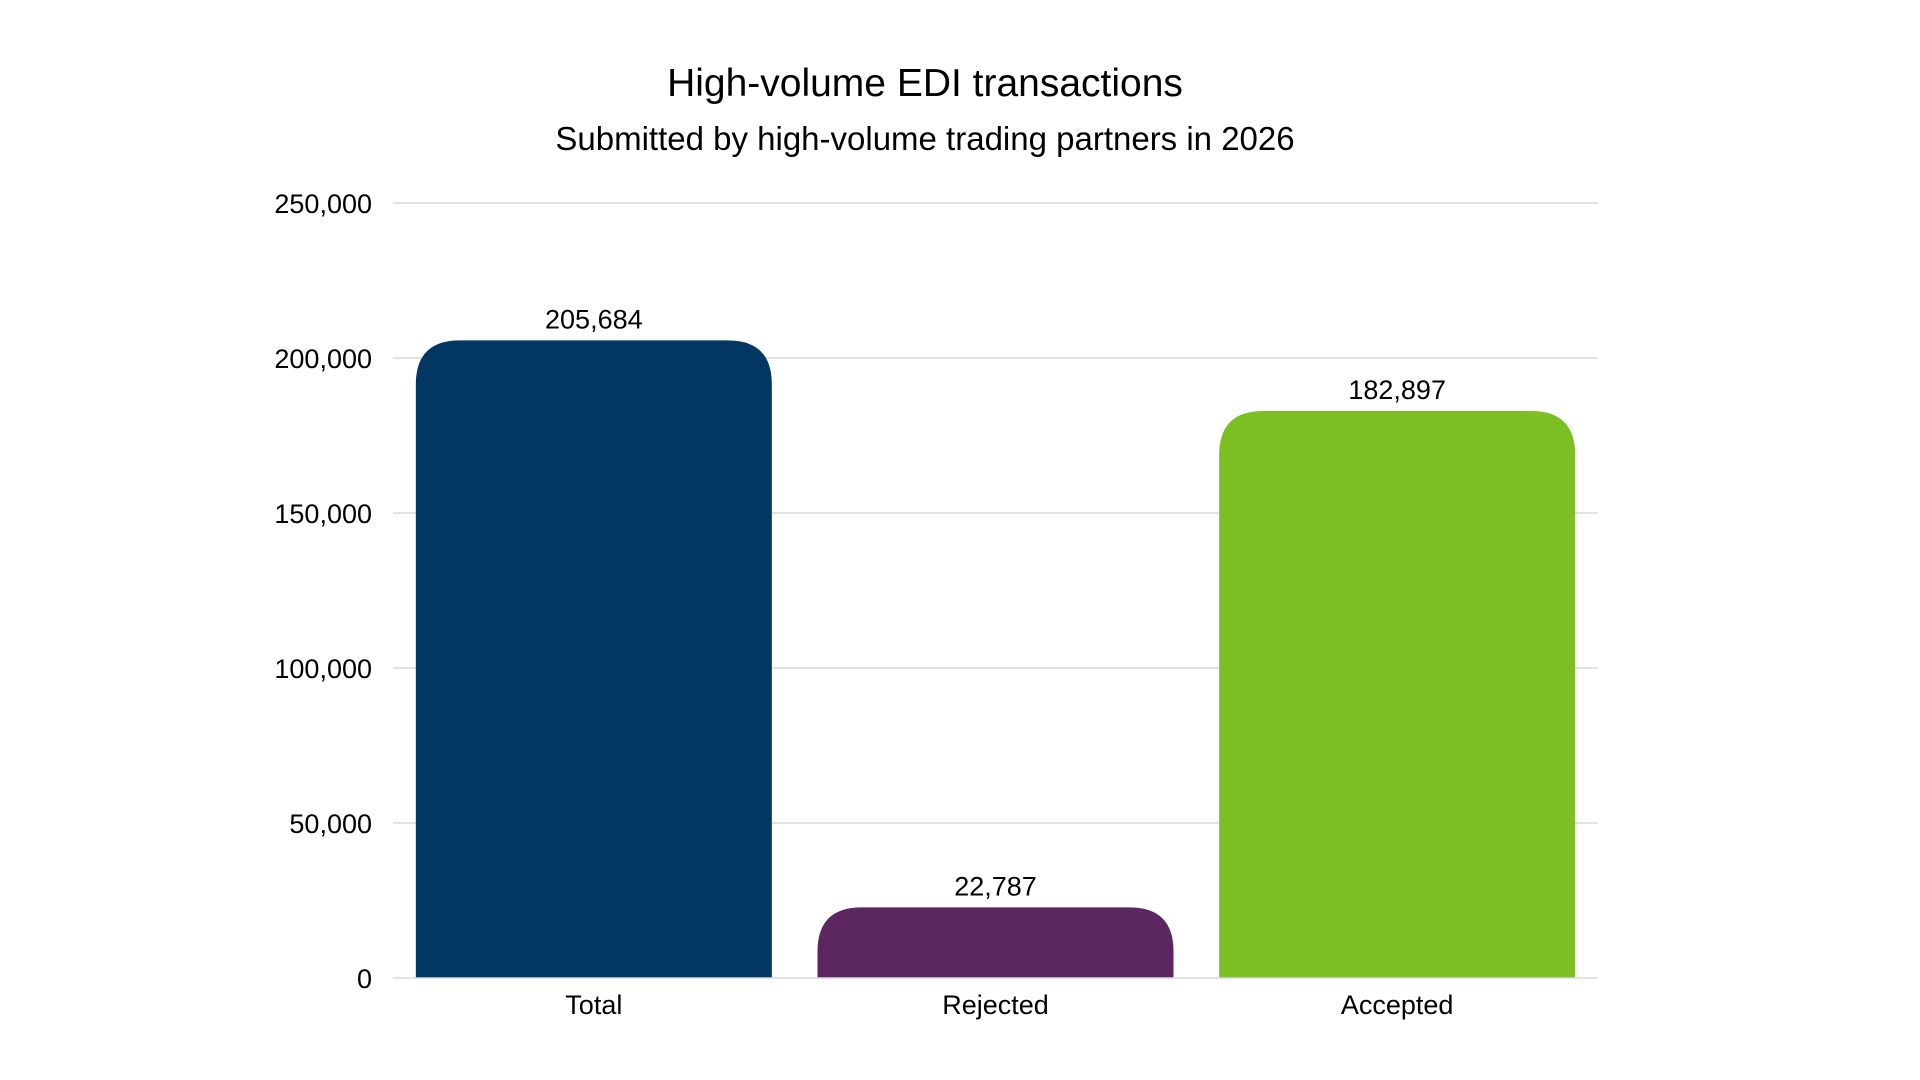 This screenshot has height=1080, width=1920. Describe the element at coordinates (995, 886) in the screenshot. I see `bar-value-label: 22,787` at that location.